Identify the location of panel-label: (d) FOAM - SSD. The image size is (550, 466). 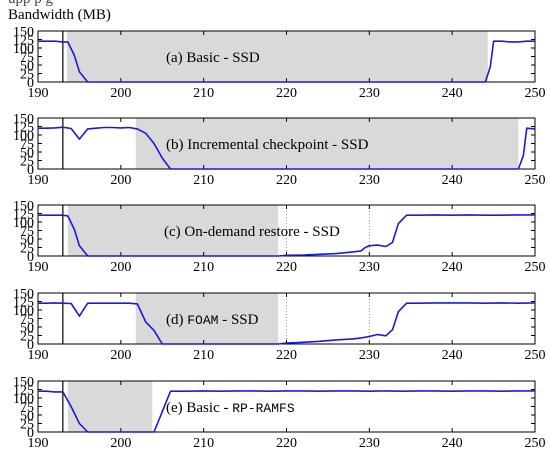
(212, 320).